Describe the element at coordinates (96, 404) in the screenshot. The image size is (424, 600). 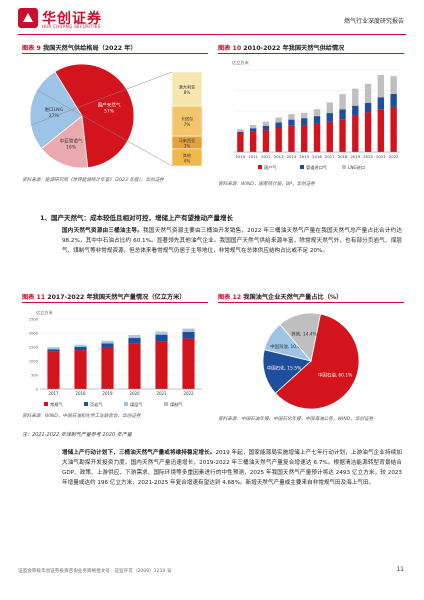
I see `fig11-legend-label: 页岩气` at that location.